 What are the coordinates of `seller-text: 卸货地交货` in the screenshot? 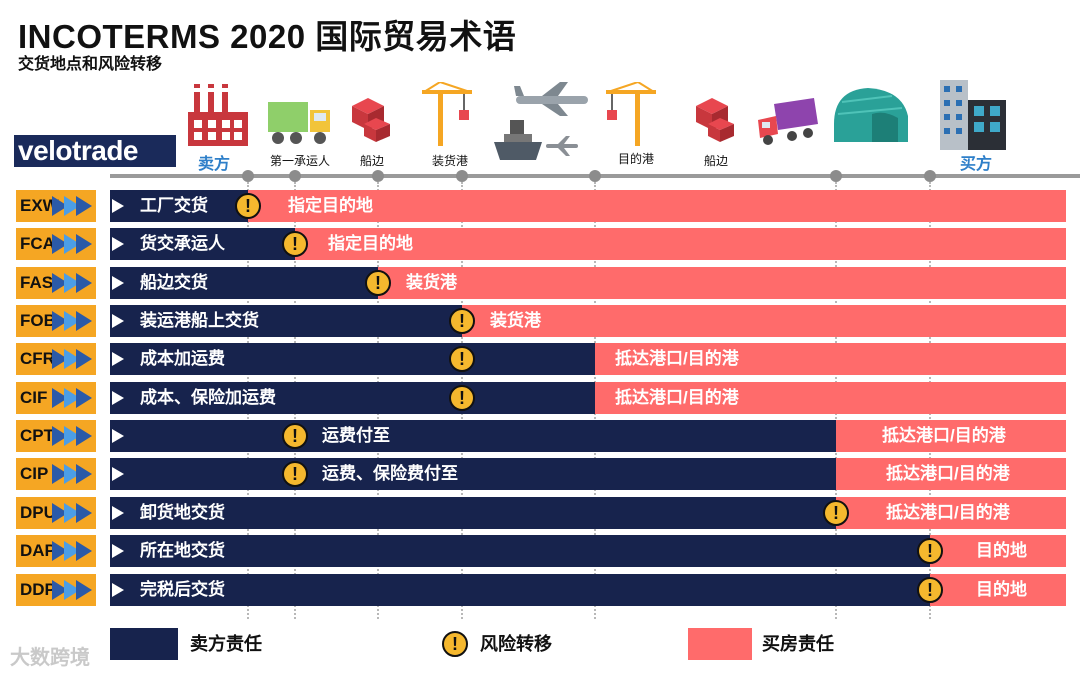 It's located at (182, 512).